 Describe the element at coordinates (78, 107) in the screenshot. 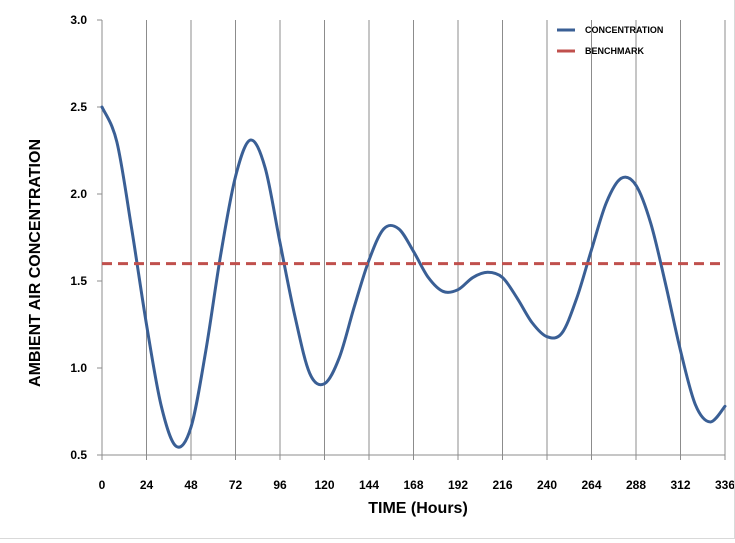

I see `y-tick-label: 2.5` at that location.